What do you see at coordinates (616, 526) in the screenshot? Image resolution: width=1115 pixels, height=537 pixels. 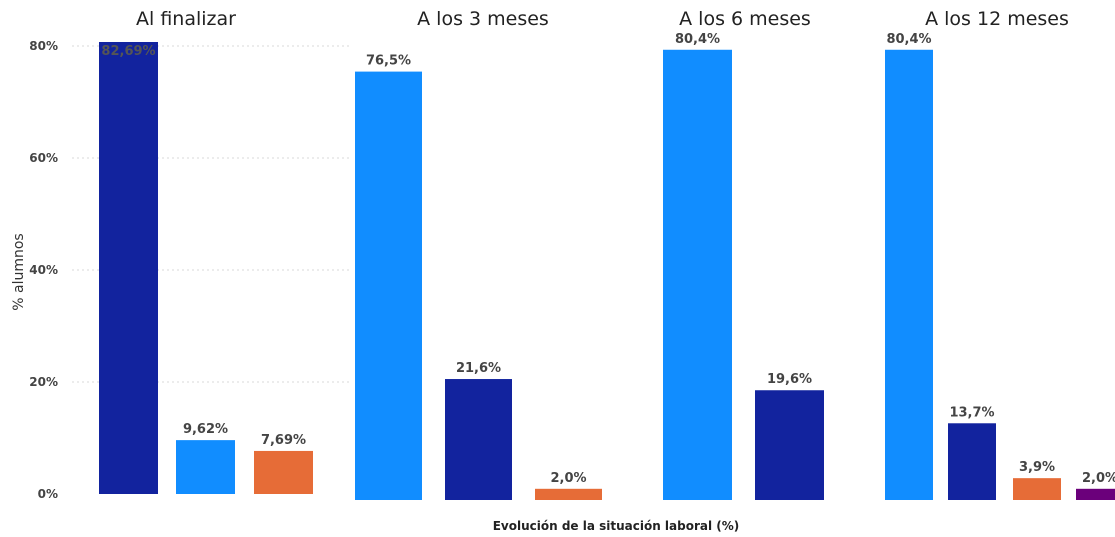 I see `x-axis-label: Evolución de la situación laboral (%)` at bounding box center [616, 526].